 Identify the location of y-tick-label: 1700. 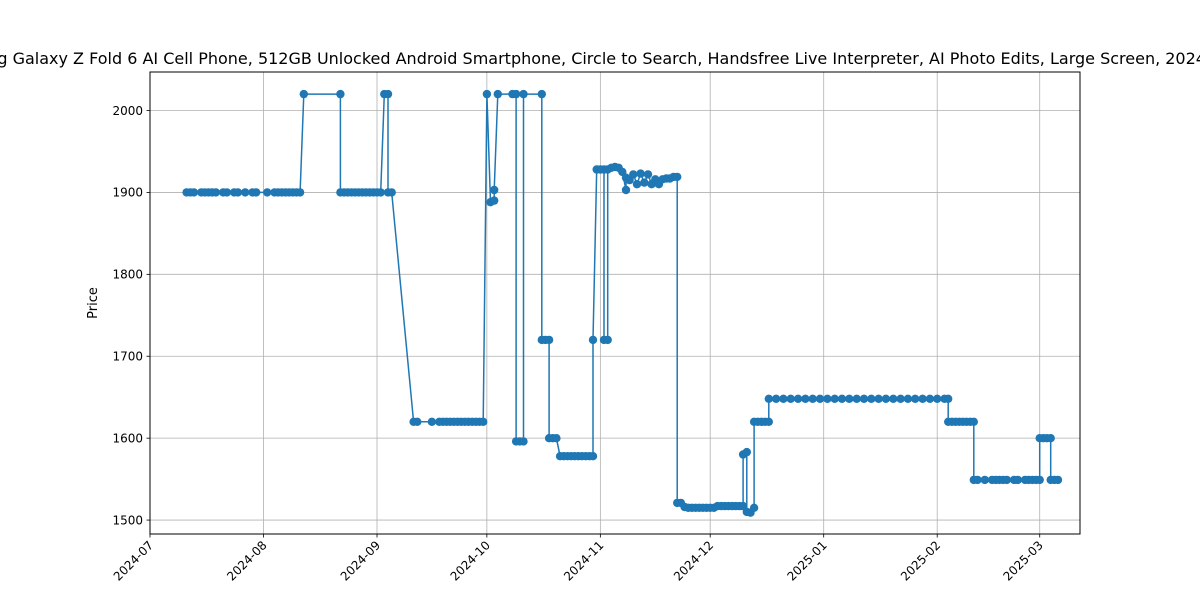
(127, 357).